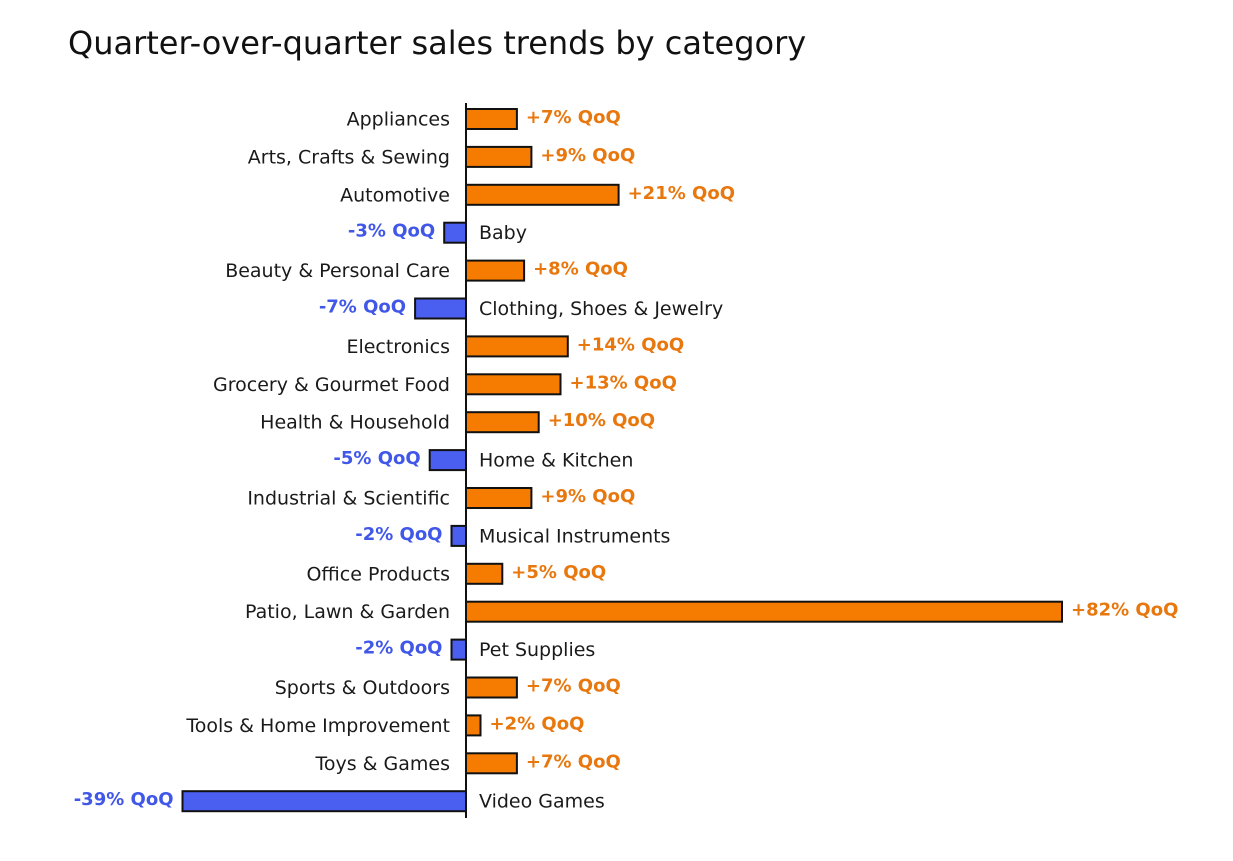  What do you see at coordinates (580, 269) in the screenshot?
I see `value-label-beauty-and-personal-care: +8% QoQ` at bounding box center [580, 269].